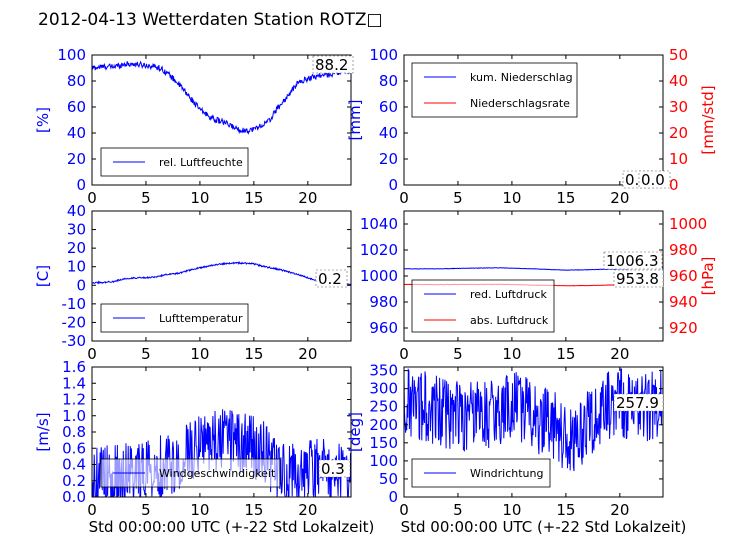 Image resolution: width=736 pixels, height=552 pixels. Describe the element at coordinates (74, 481) in the screenshot. I see `y-tick-label: 0.2` at that location.